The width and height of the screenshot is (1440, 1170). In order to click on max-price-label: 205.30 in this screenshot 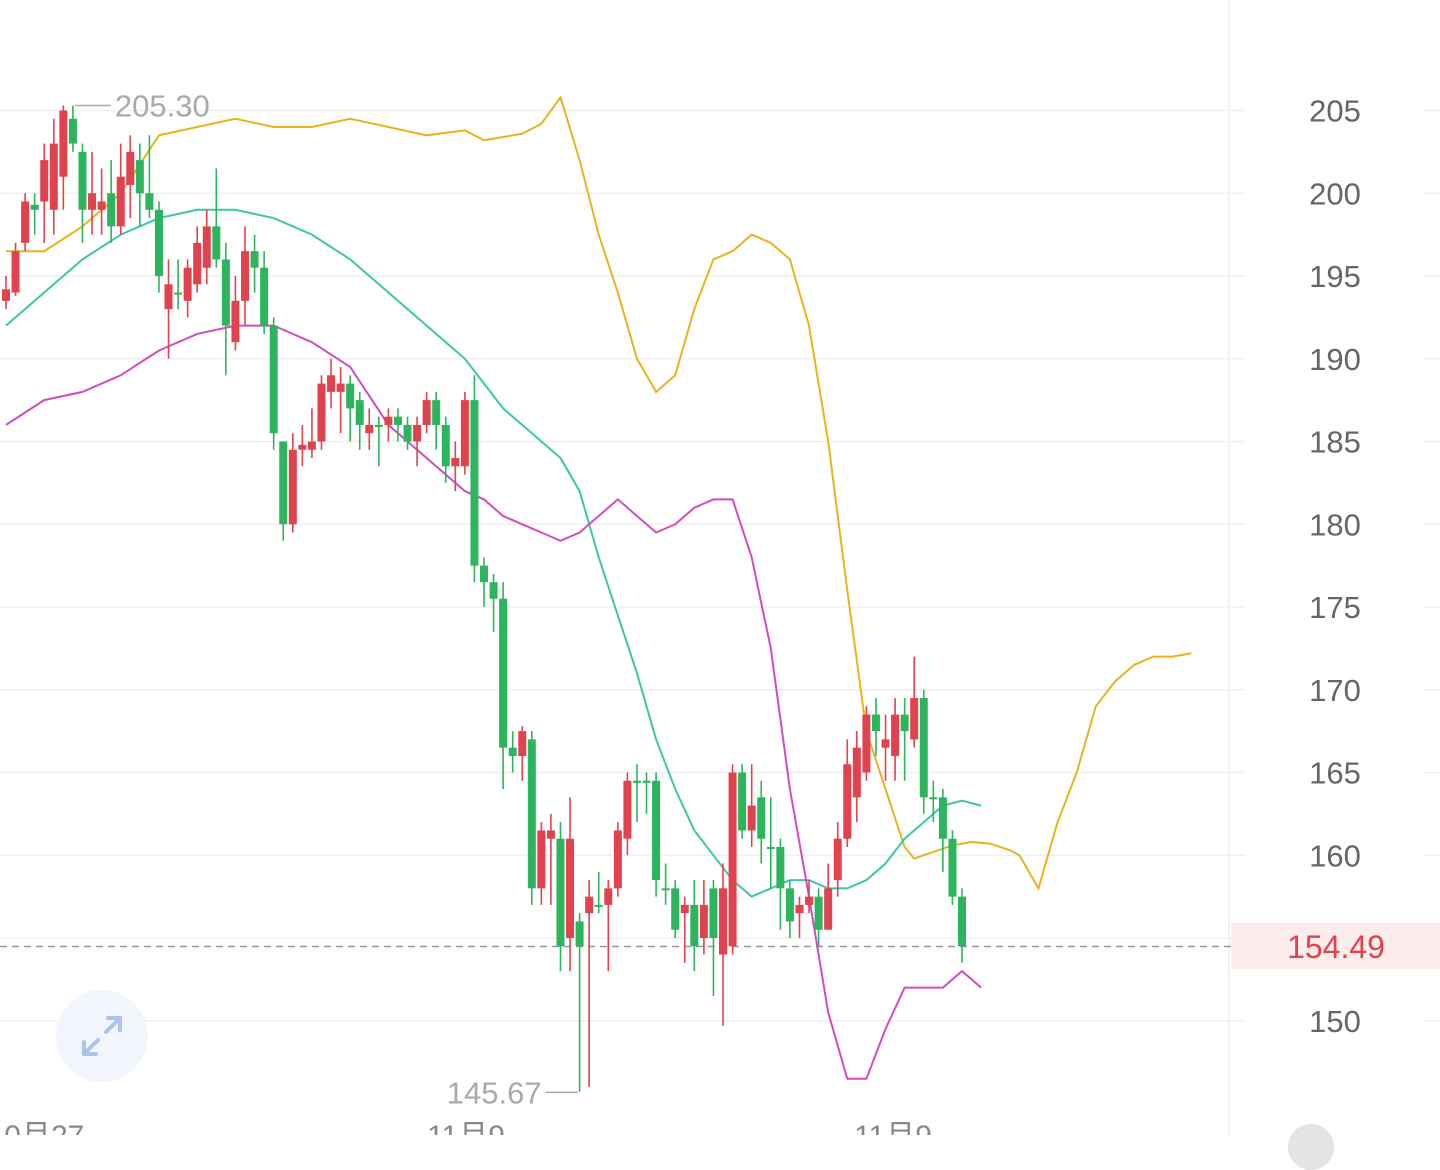, I will do `click(162, 106)`.